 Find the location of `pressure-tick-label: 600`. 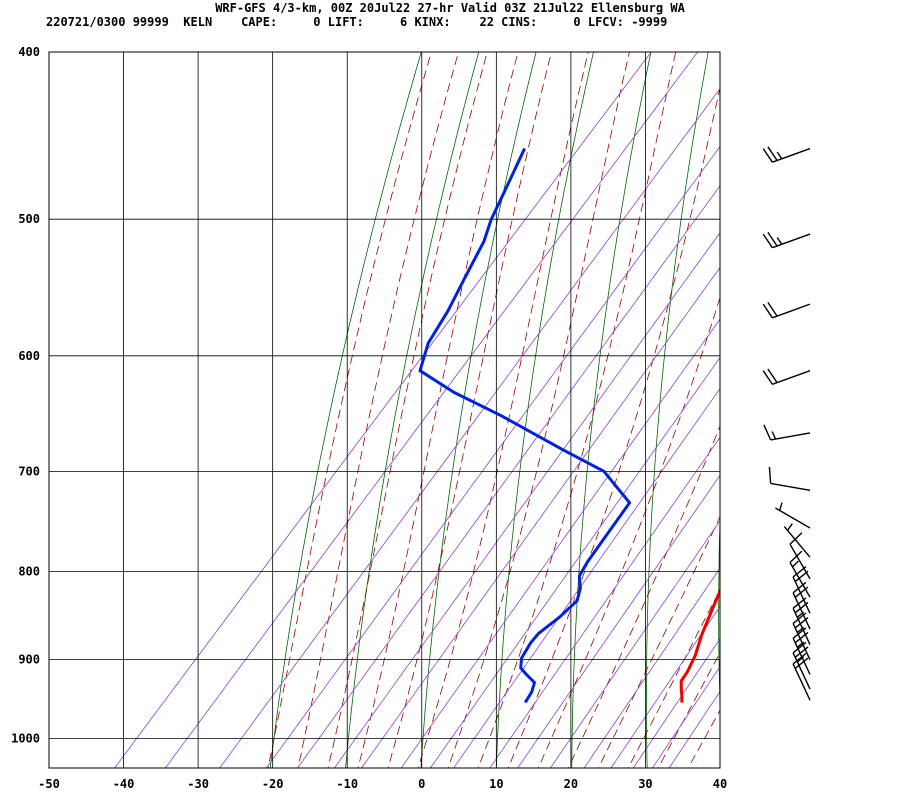

pressure-tick-label: 600 is located at coordinates (29, 356).